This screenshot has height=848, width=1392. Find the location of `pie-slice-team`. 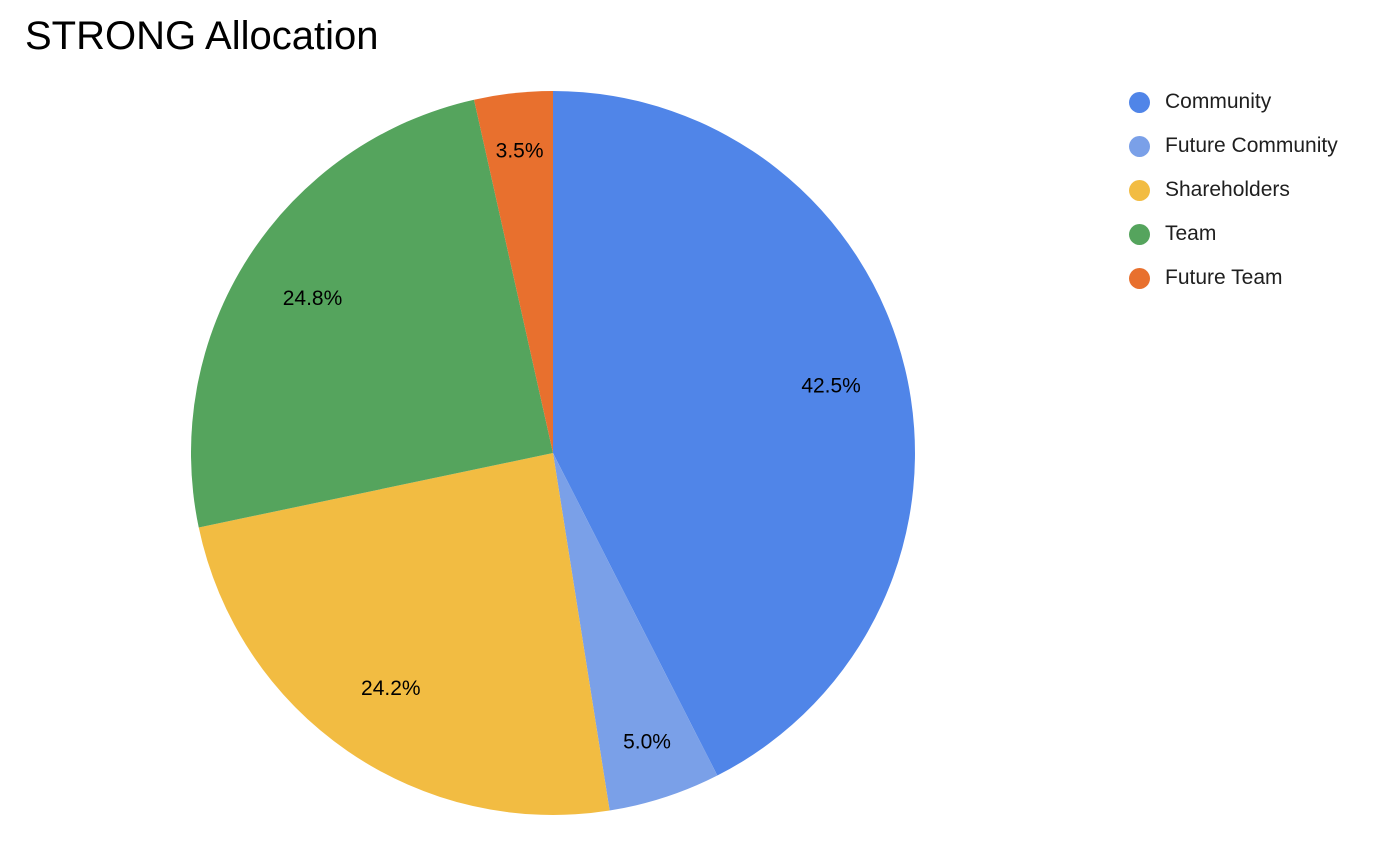

pie-slice-team is located at coordinates (372, 313).